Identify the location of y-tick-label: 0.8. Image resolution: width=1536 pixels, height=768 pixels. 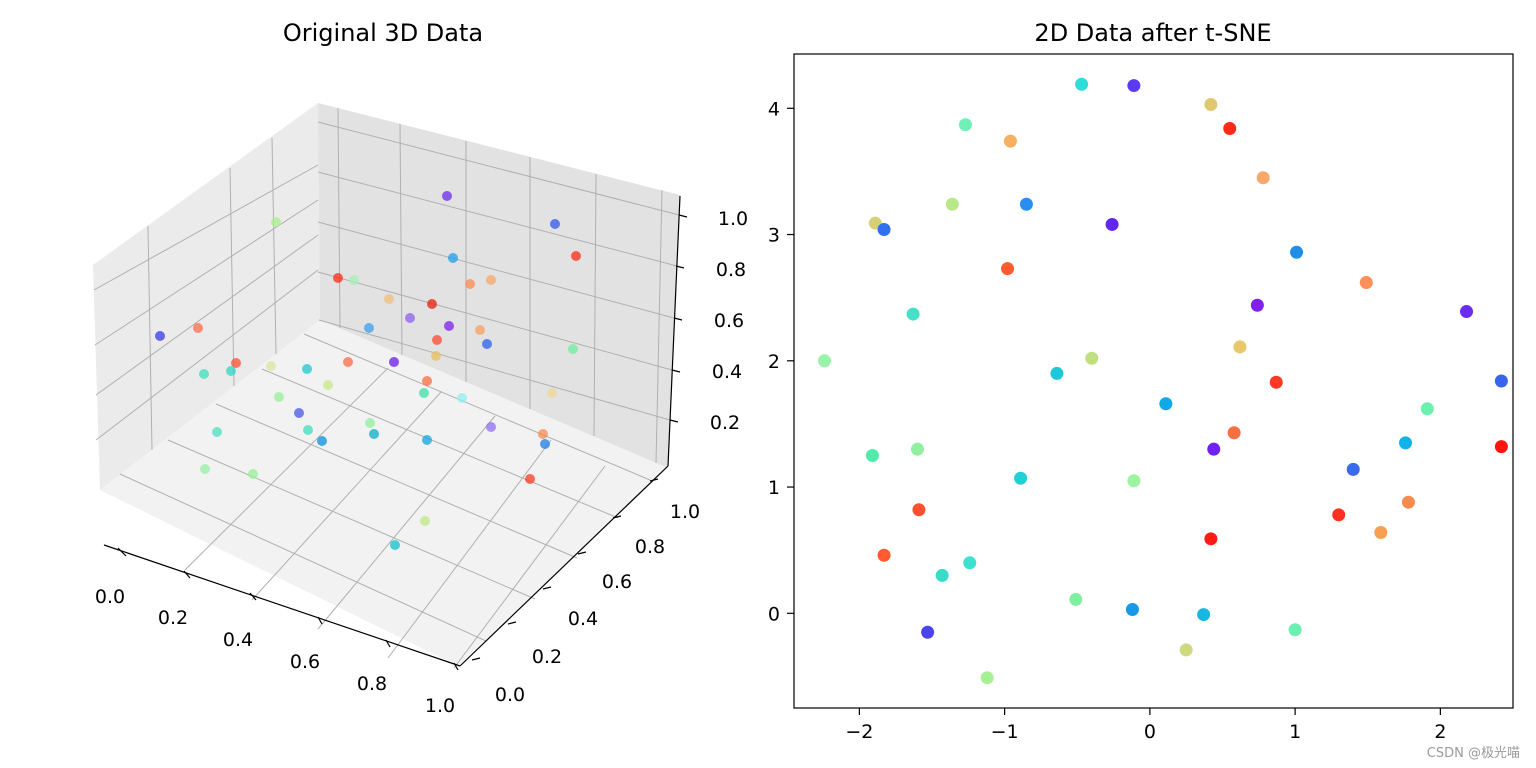
(650, 547).